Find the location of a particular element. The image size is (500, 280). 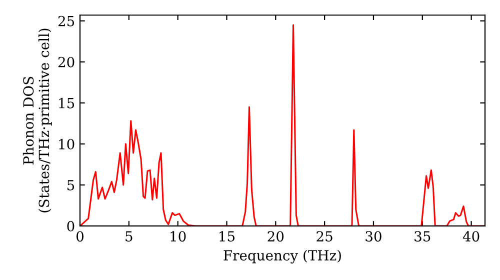

x-tick-label: 5 is located at coordinates (129, 236).